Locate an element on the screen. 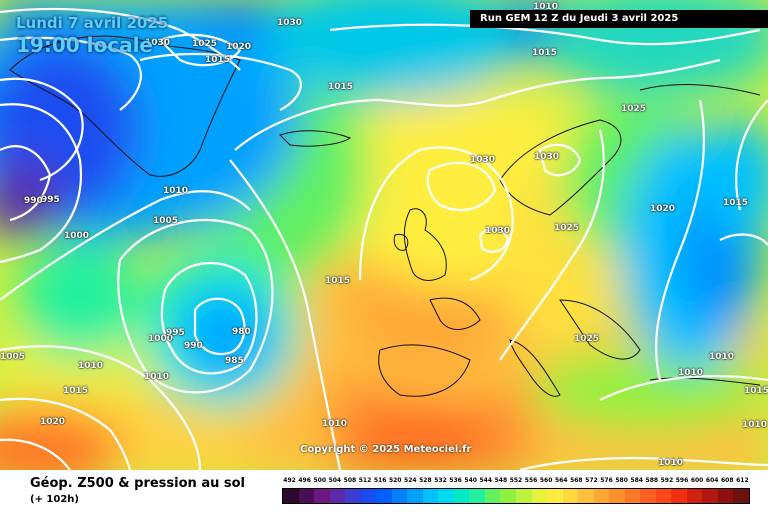 This screenshot has height=512, width=768. color-scale-bar is located at coordinates (516, 496).